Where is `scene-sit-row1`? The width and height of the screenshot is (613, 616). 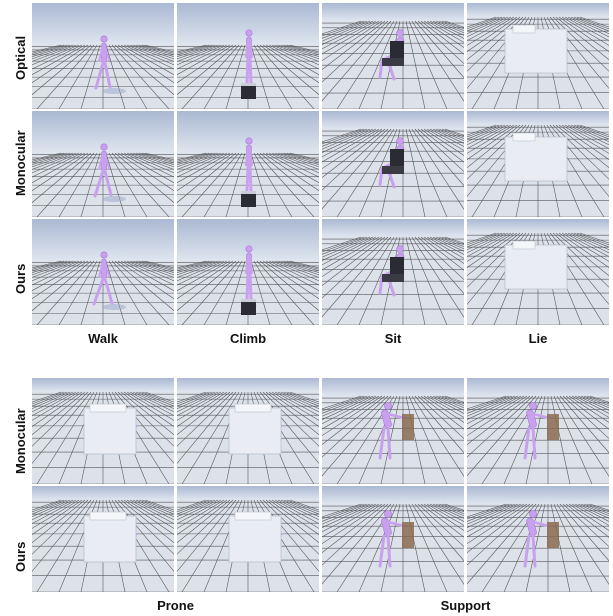
scene-sit-row1 is located at coordinates (393, 56).